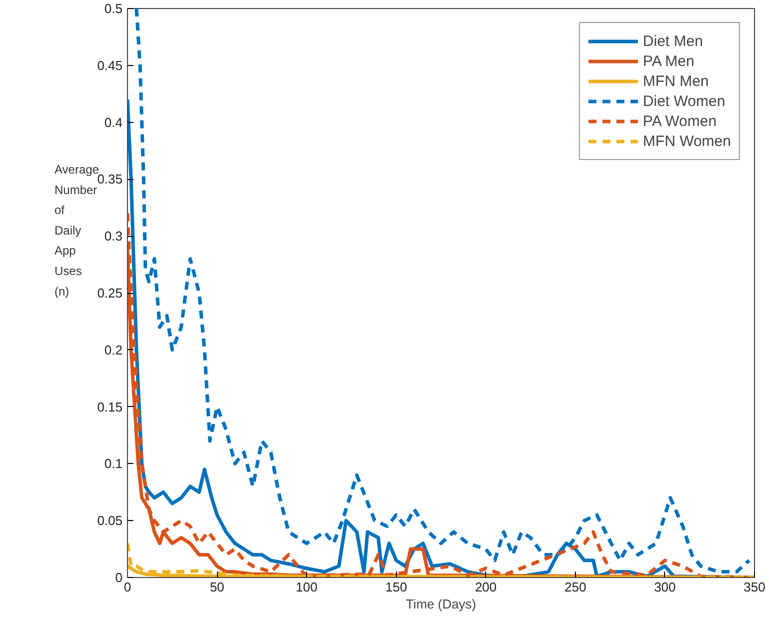  What do you see at coordinates (675, 81) in the screenshot?
I see `legend-label: MFN Men` at bounding box center [675, 81].